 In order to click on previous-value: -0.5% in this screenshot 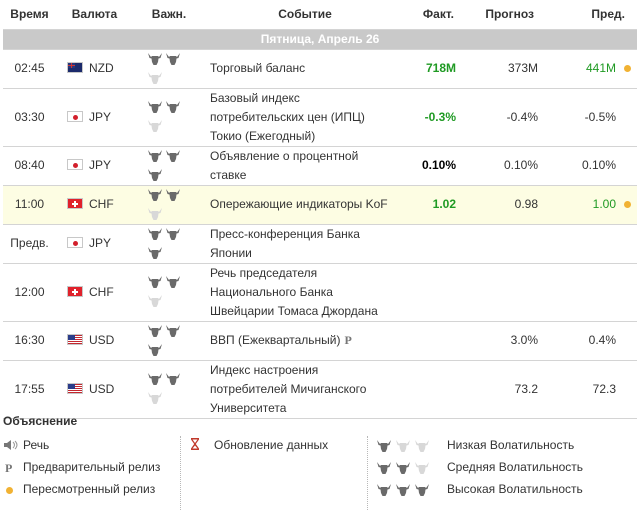, I will do `click(600, 116)`.